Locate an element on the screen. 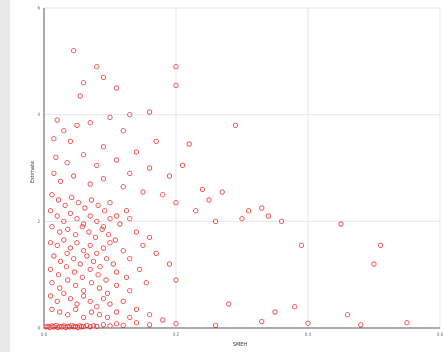 Image resolution: width=445 pixels, height=352 pixels. y-tick-label: 6 is located at coordinates (38, 8).